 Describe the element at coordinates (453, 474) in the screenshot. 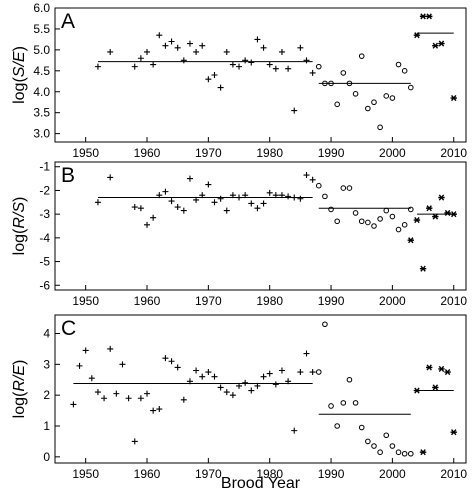

I see `x-tick-label: 2010` at that location.